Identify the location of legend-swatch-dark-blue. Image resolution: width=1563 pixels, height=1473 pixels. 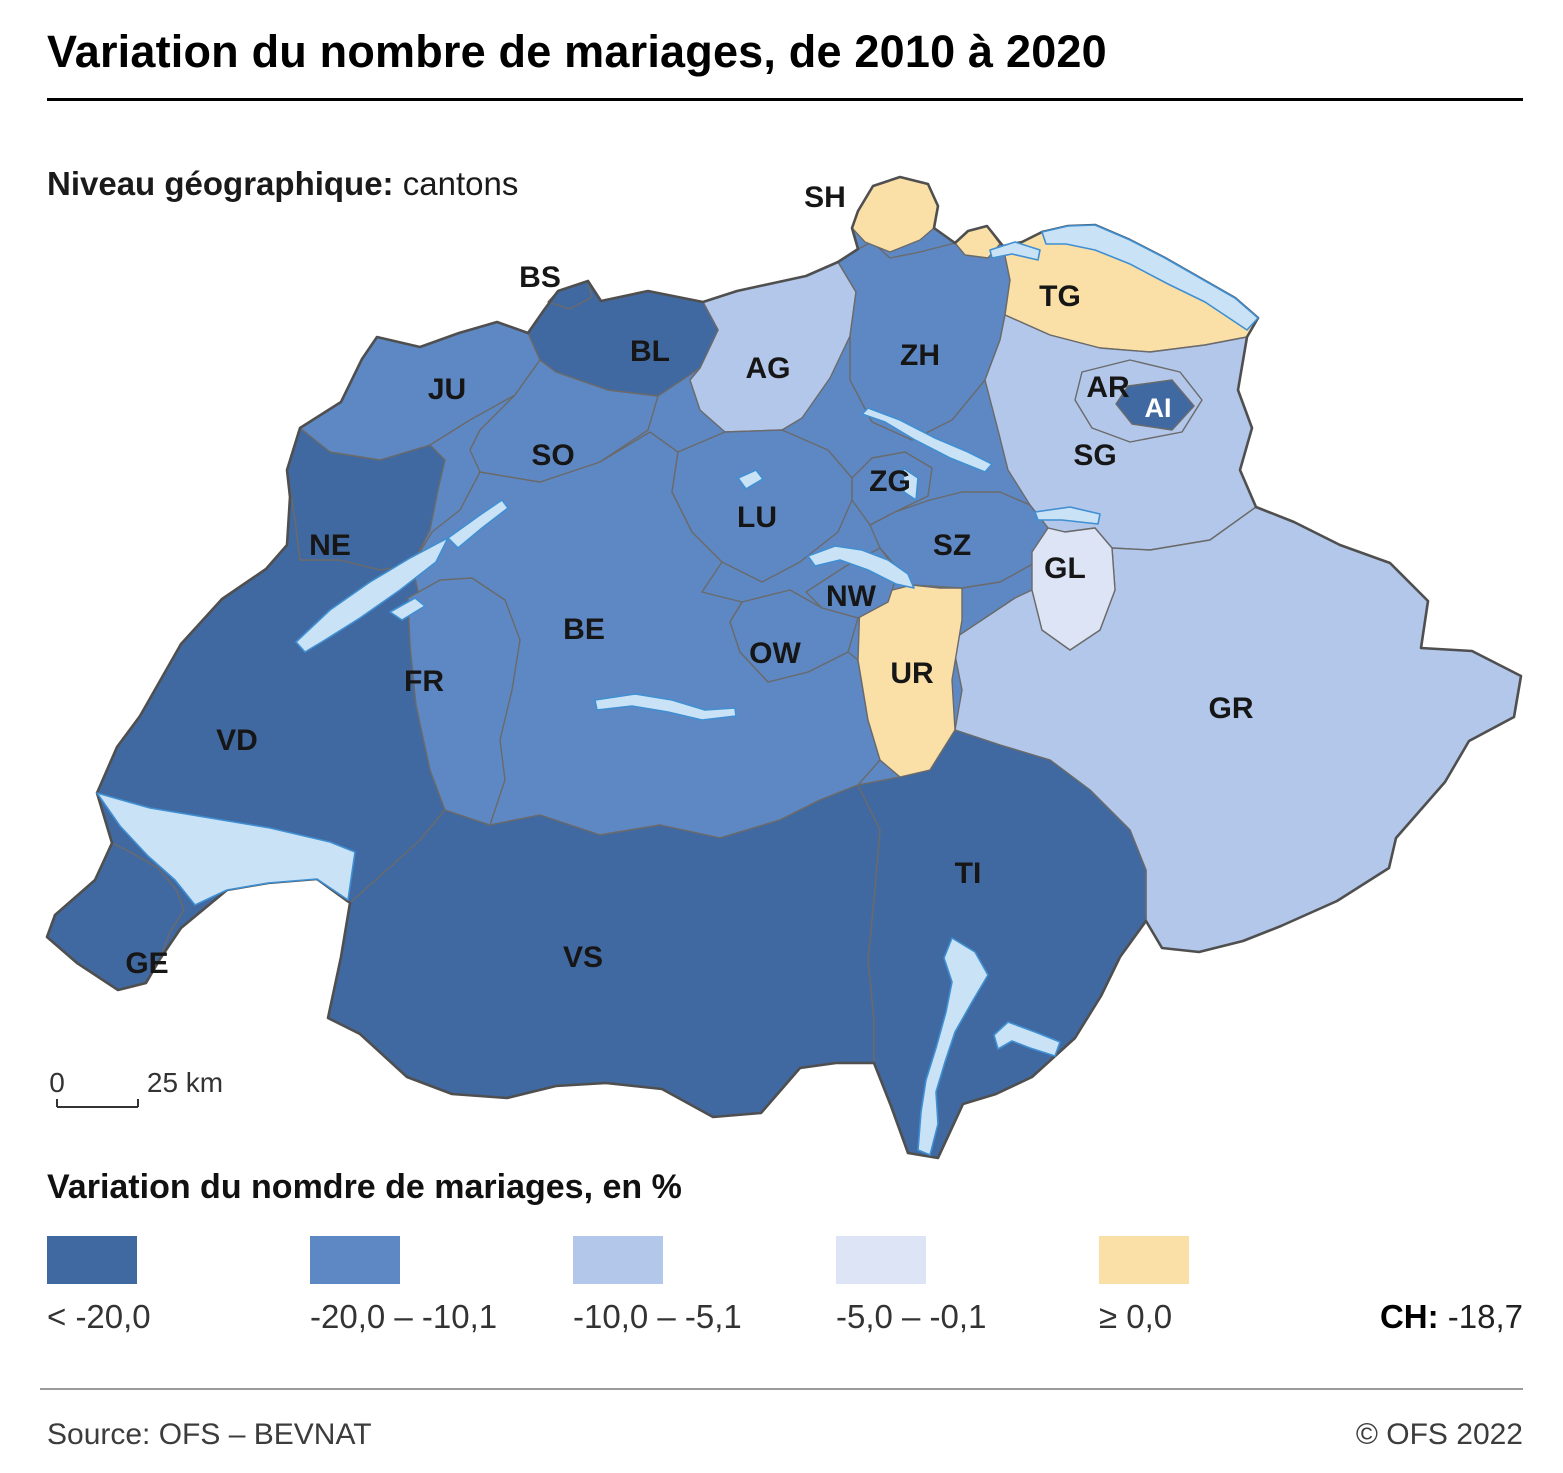
(92, 1260).